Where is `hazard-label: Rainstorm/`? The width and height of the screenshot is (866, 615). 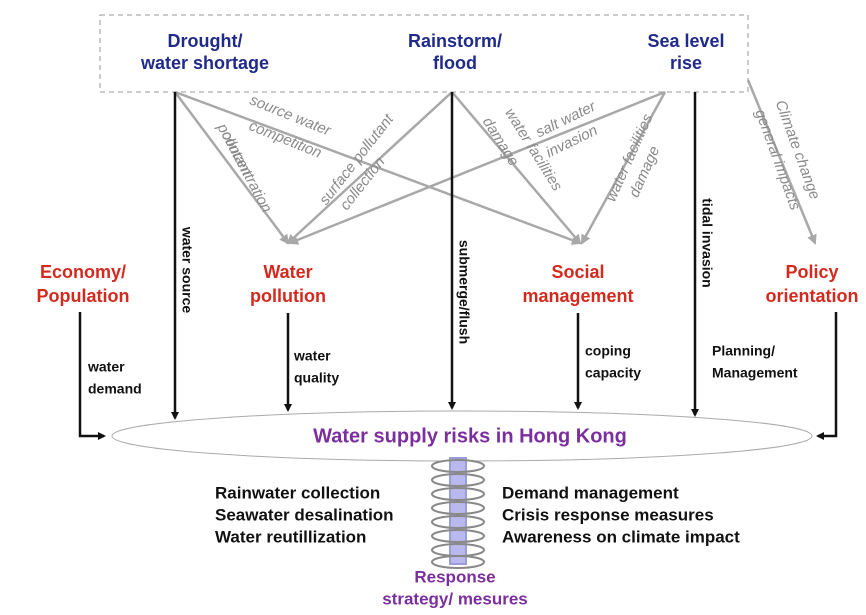
hazard-label: Rainstorm/ is located at coordinates (455, 41).